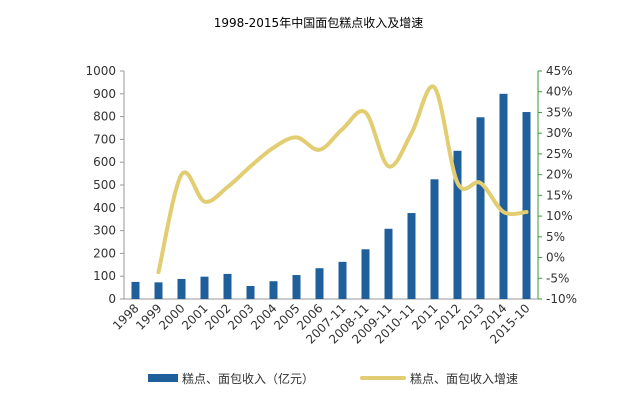  I want to click on y2-tick-label: 10%, so click(559, 216).